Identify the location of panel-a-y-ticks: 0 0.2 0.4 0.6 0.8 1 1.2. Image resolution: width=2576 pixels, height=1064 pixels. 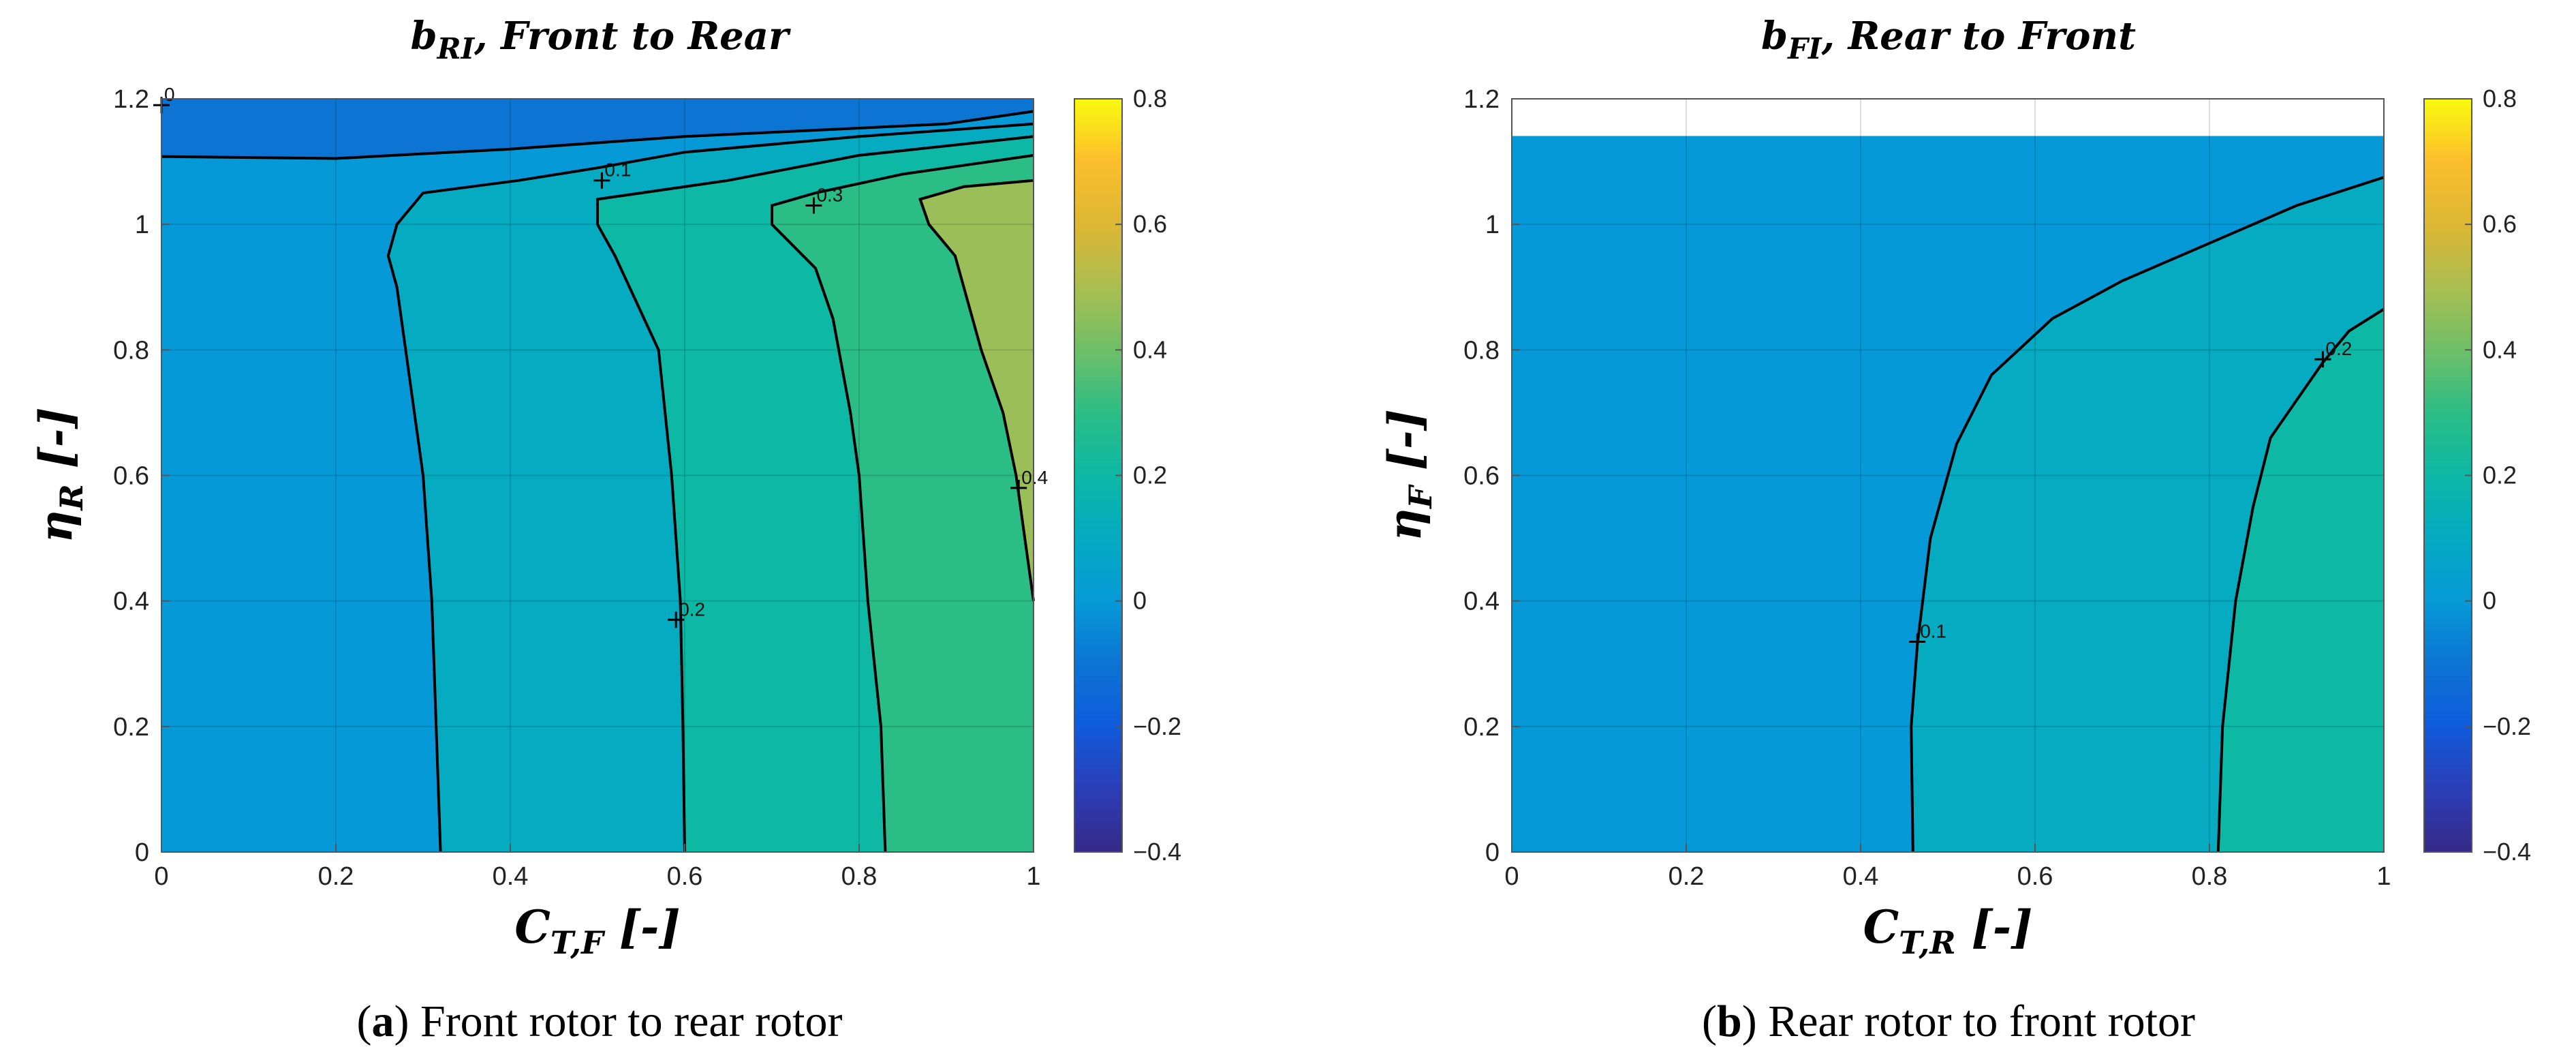
(141, 476).